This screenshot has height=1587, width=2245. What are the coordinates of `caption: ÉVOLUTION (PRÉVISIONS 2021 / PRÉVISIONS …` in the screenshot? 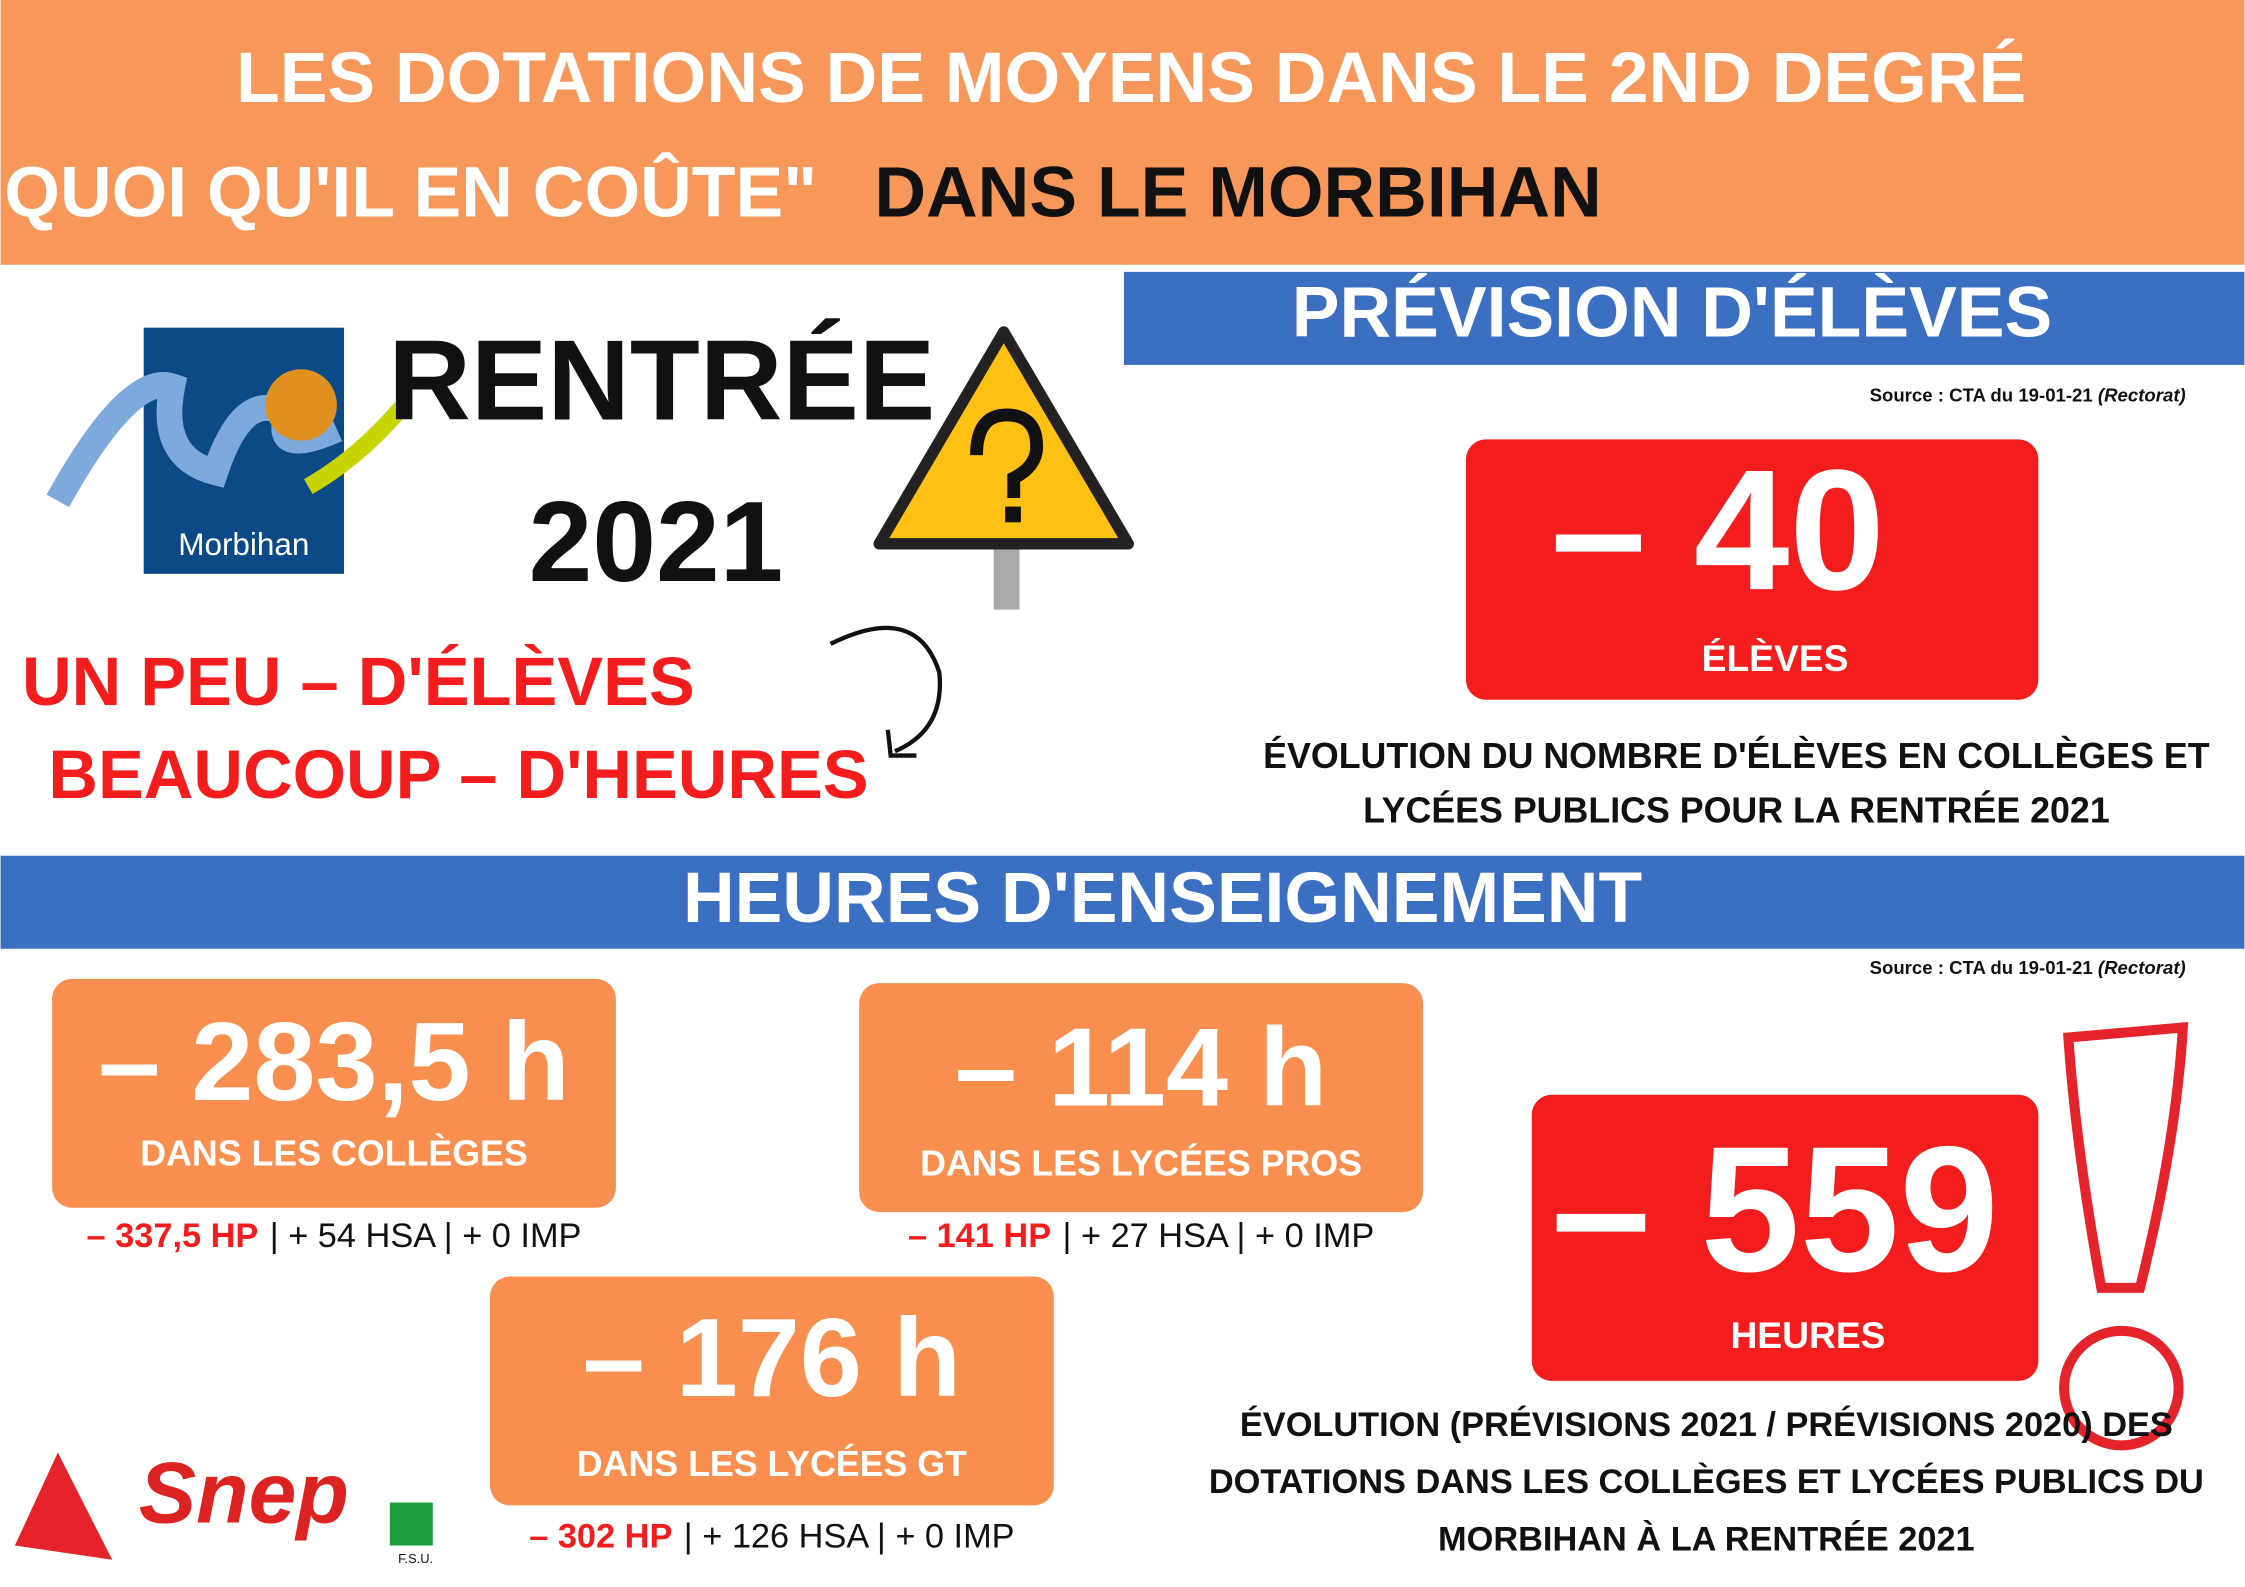 It's located at (1706, 1424).